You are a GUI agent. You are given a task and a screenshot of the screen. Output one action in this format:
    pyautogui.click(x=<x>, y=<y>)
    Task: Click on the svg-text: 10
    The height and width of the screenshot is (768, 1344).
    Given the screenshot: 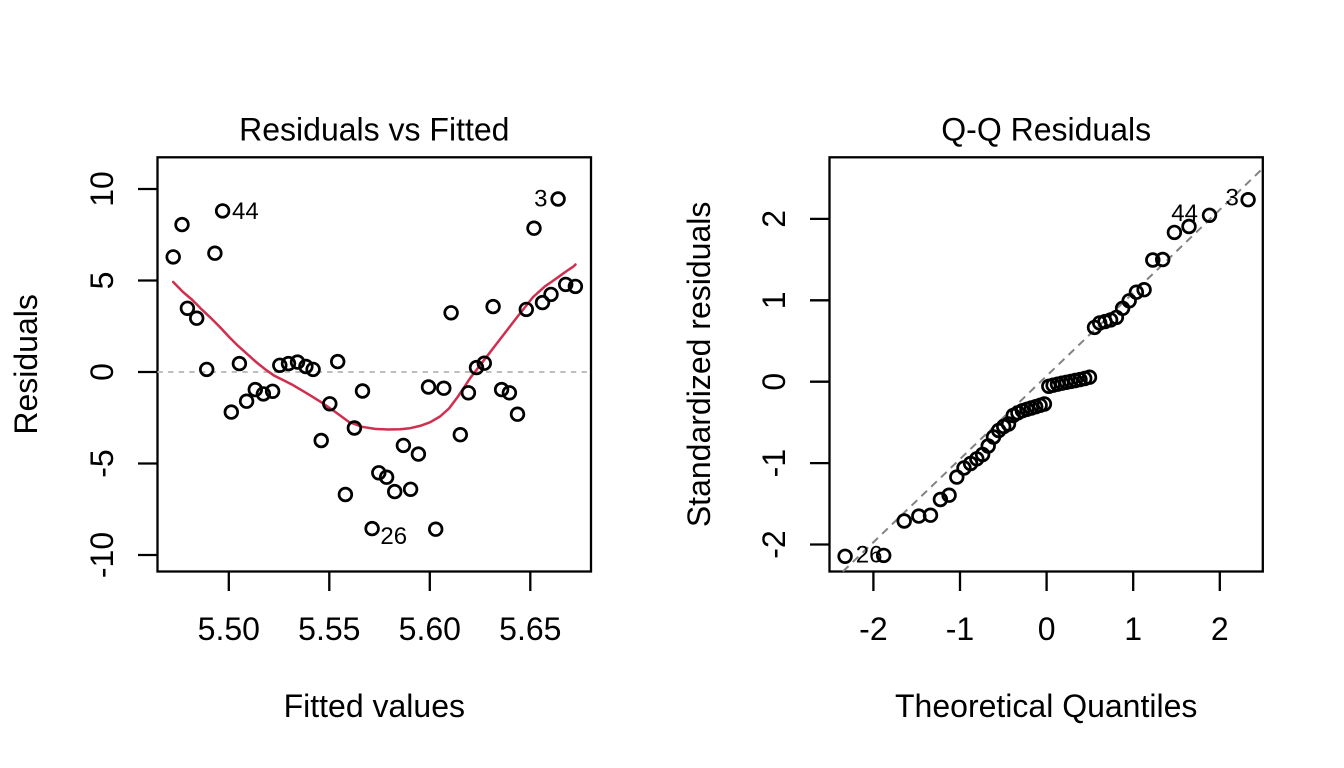 What is the action you would take?
    pyautogui.click(x=102, y=189)
    